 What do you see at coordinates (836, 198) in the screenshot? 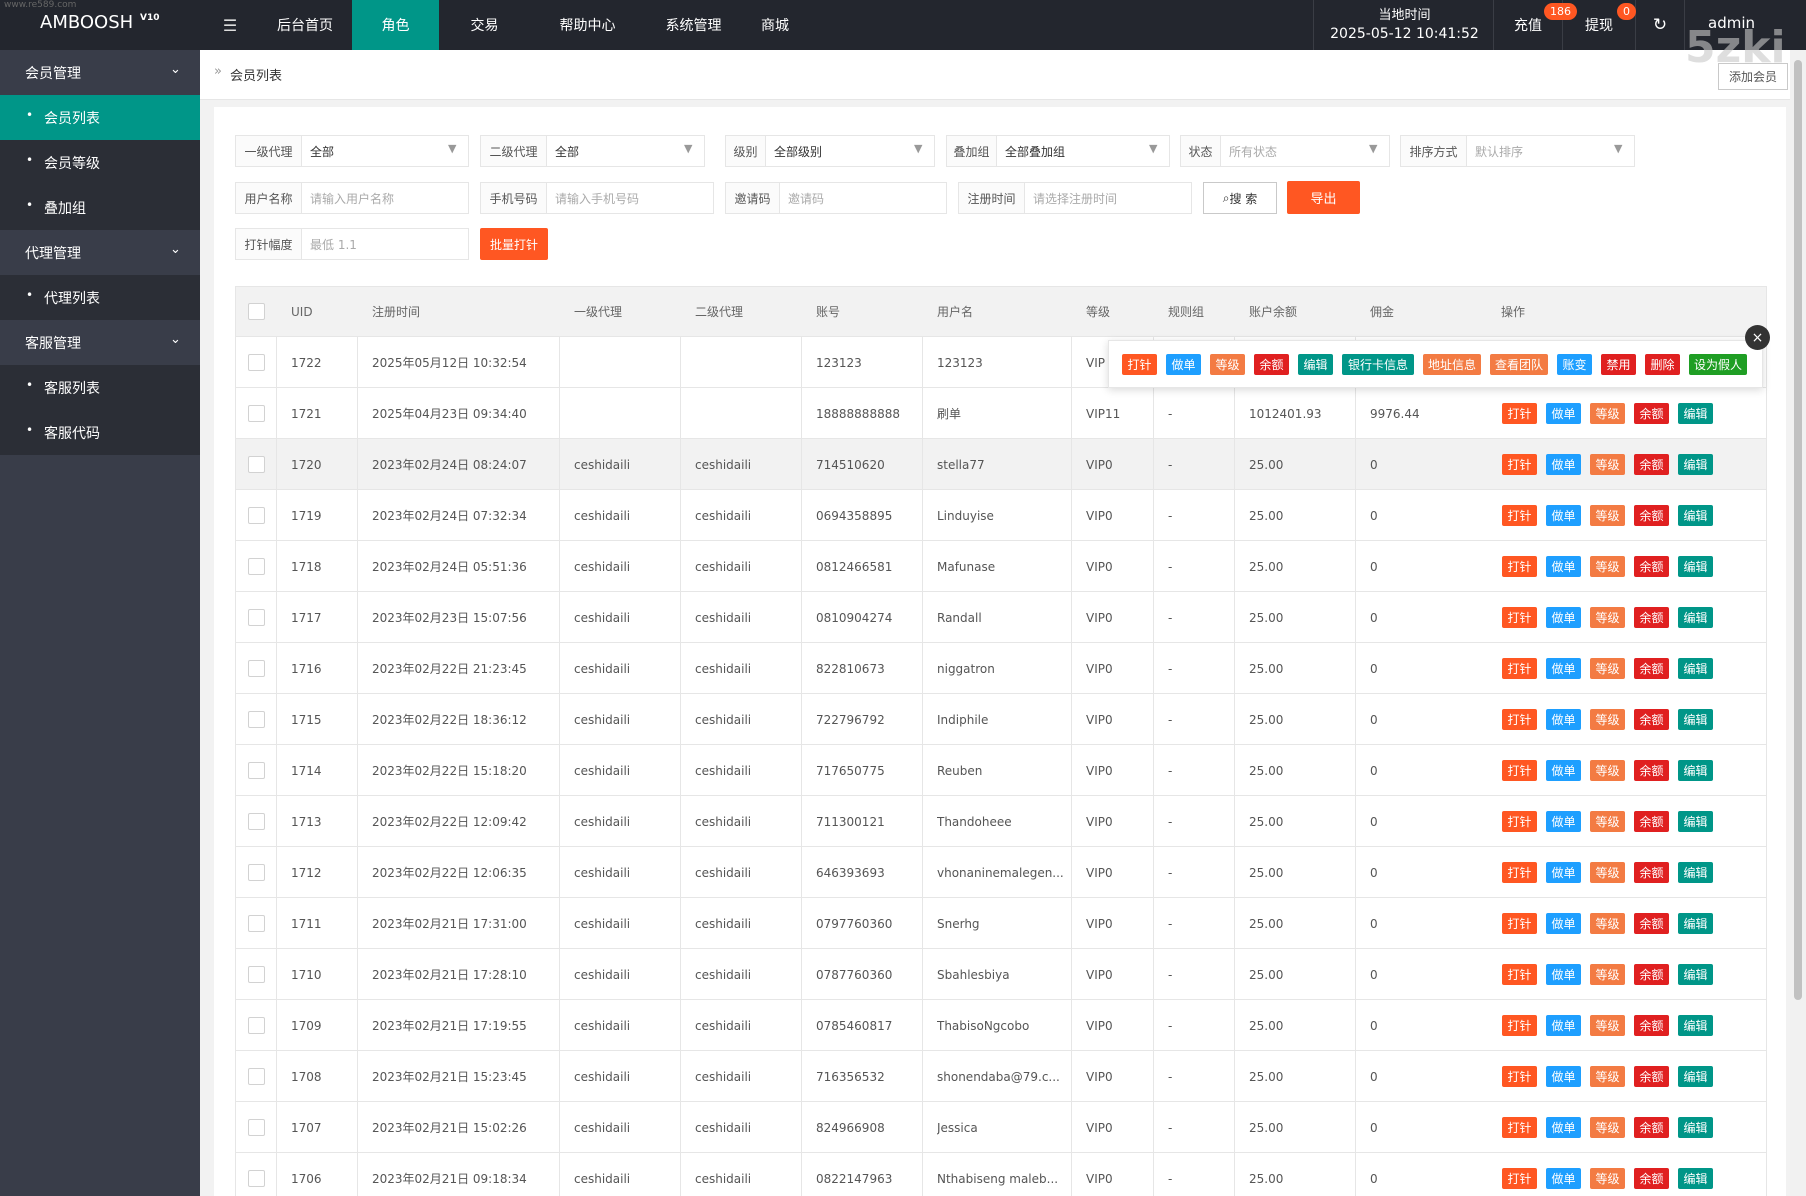
I see `filter-input: 邀请码 邀请码` at bounding box center [836, 198].